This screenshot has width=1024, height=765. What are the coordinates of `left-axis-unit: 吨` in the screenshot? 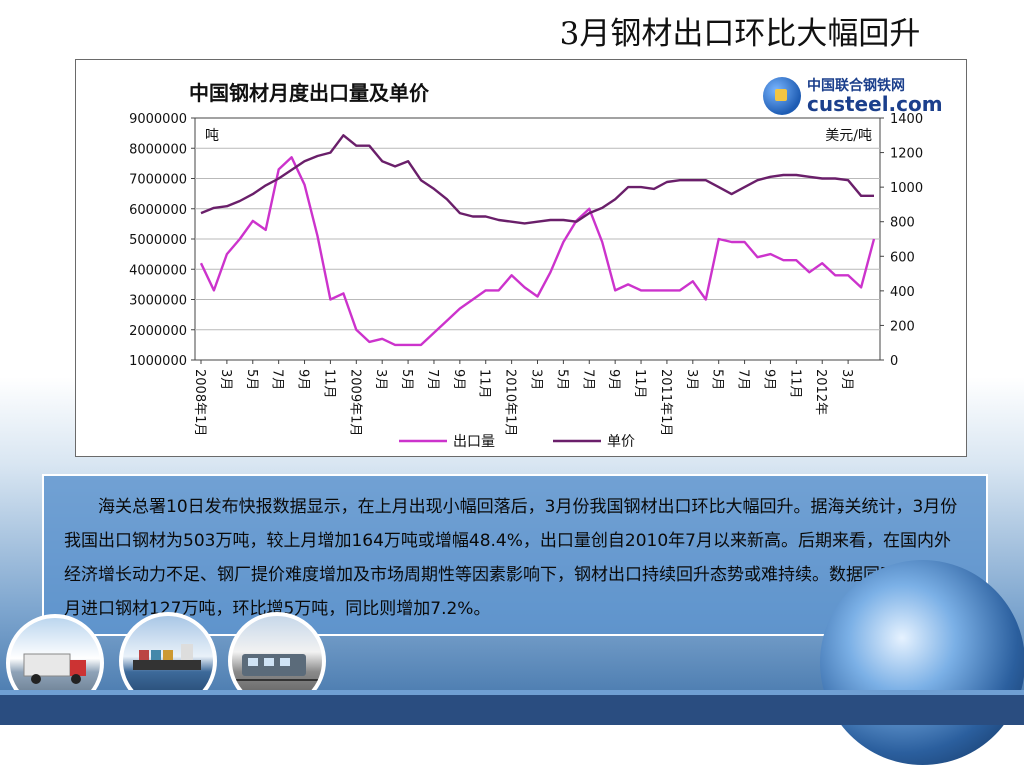 It's located at (212, 136).